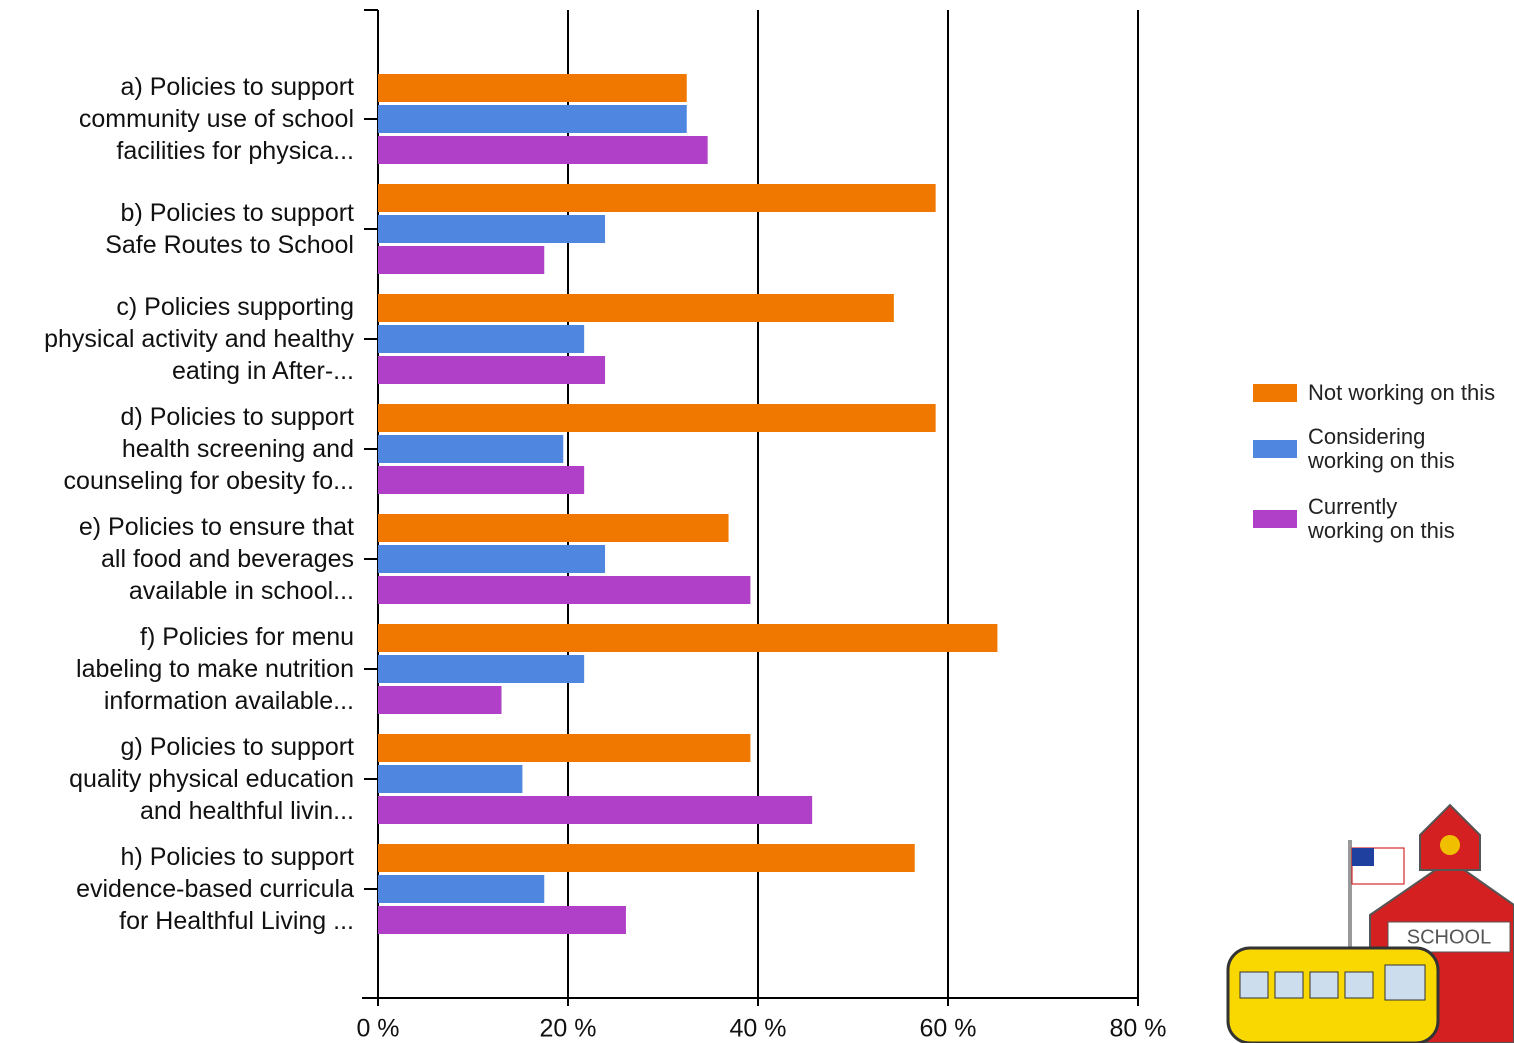  I want to click on legend-label: Not working on this, so click(1402, 392).